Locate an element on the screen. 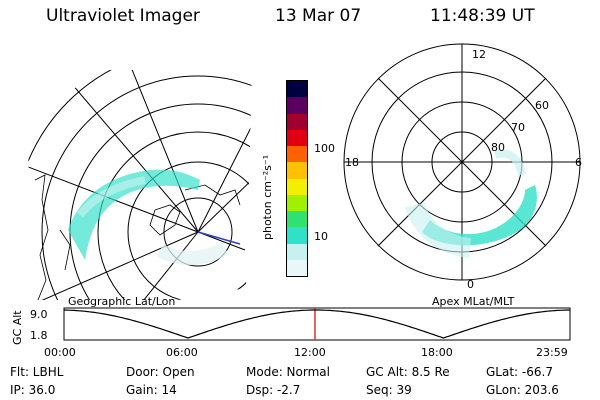  mlt-label-bottom: 0 is located at coordinates (470, 284).